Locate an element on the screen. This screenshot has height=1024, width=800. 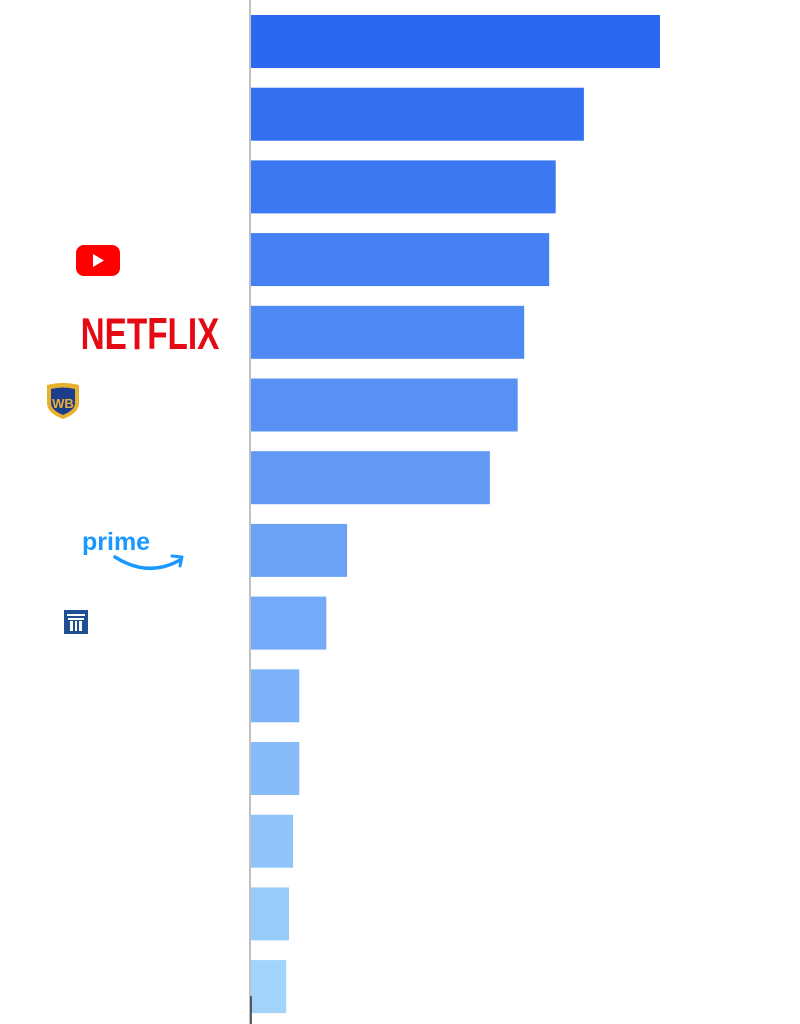
prime-label: prime is located at coordinates (116, 542).